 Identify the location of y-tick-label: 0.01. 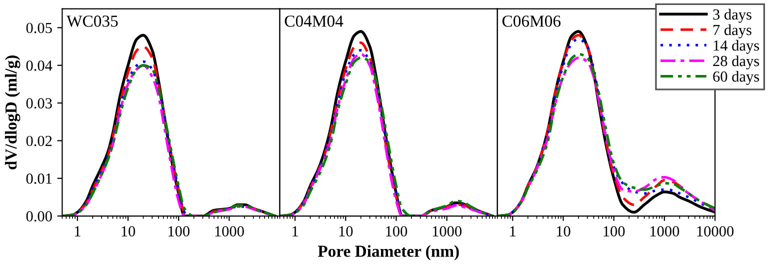
(39, 178).